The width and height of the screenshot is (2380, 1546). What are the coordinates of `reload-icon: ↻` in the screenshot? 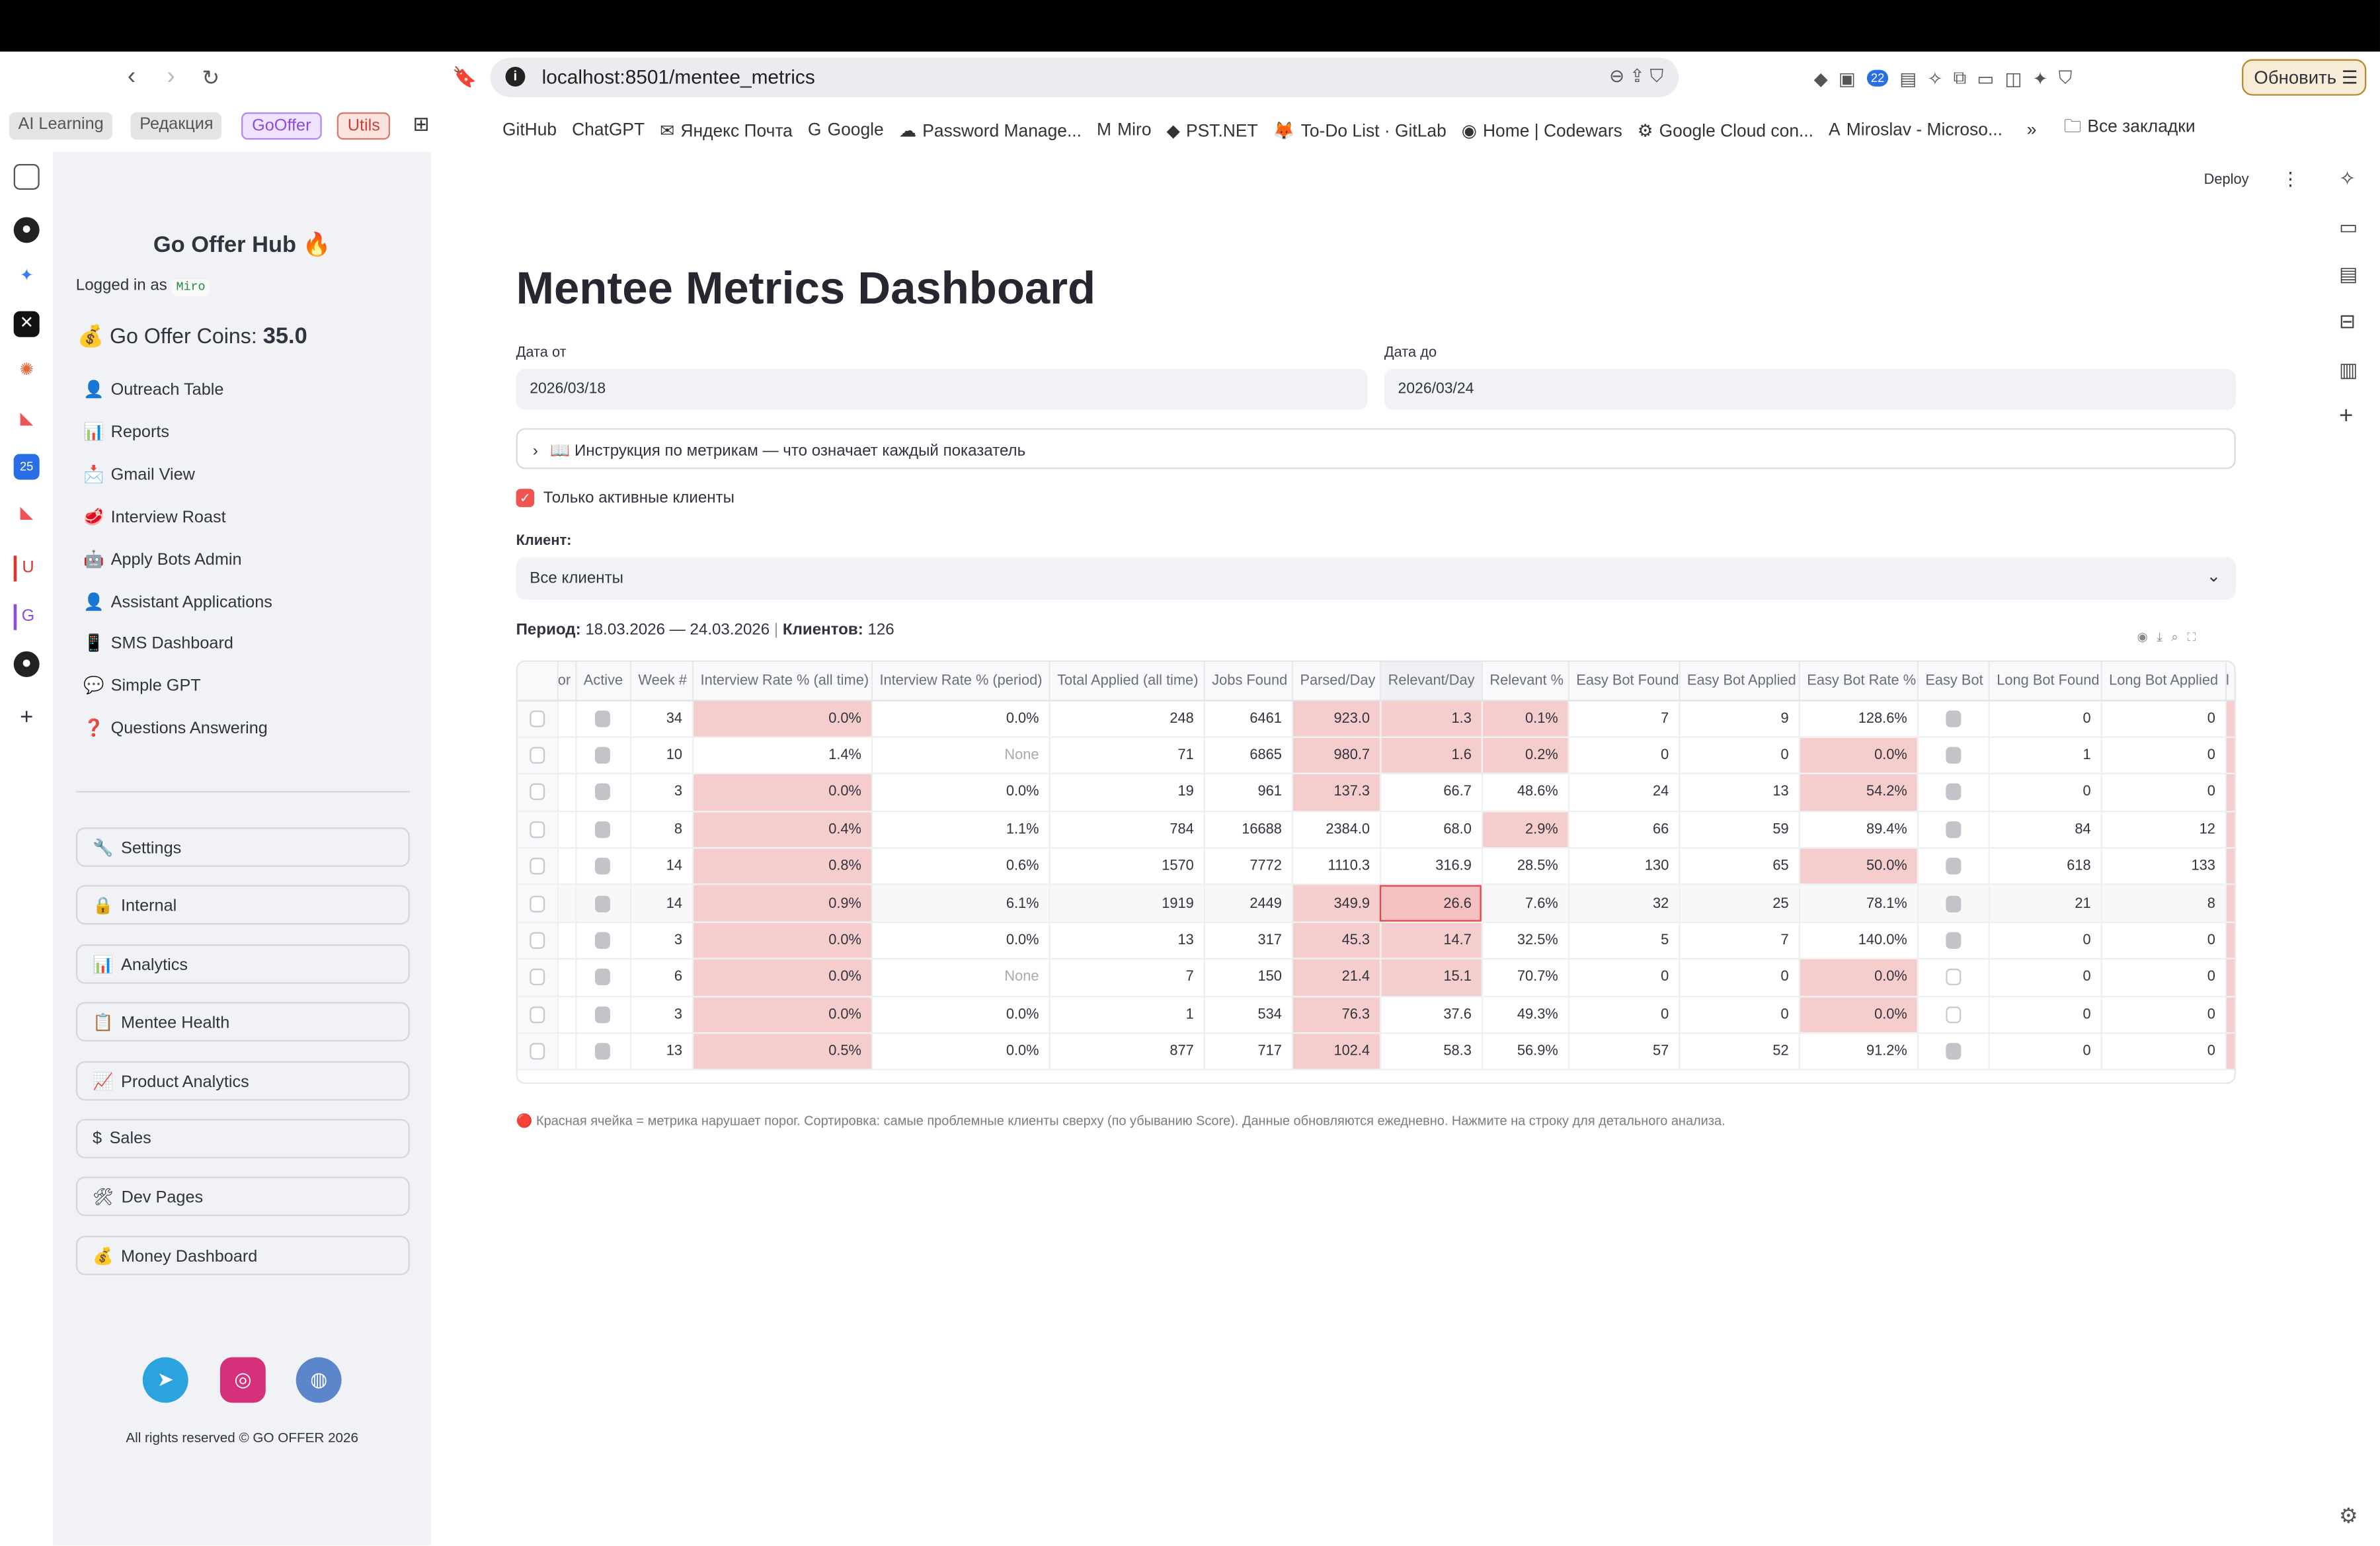 It's located at (211, 77).